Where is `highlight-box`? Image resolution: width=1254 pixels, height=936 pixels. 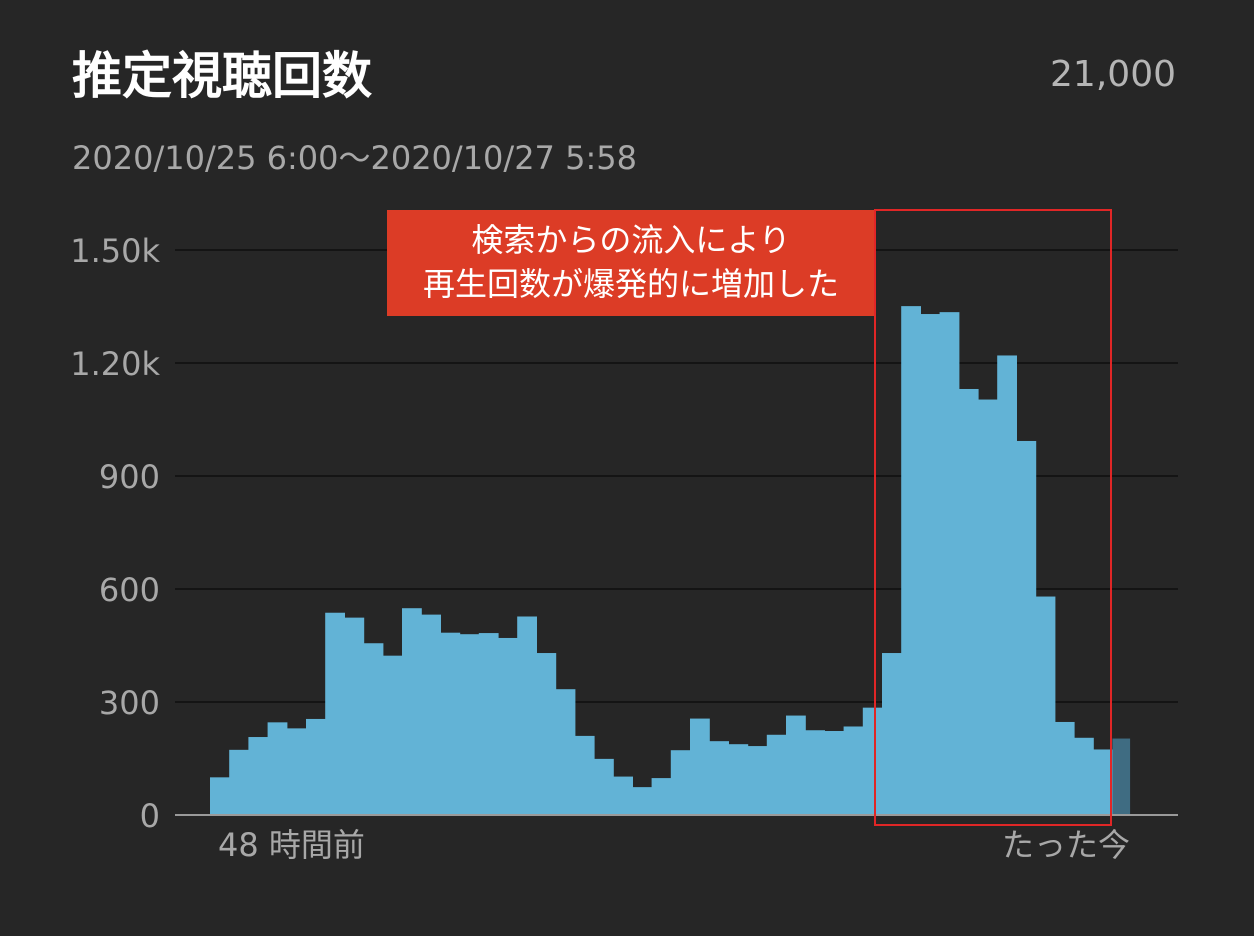
highlight-box is located at coordinates (993, 517).